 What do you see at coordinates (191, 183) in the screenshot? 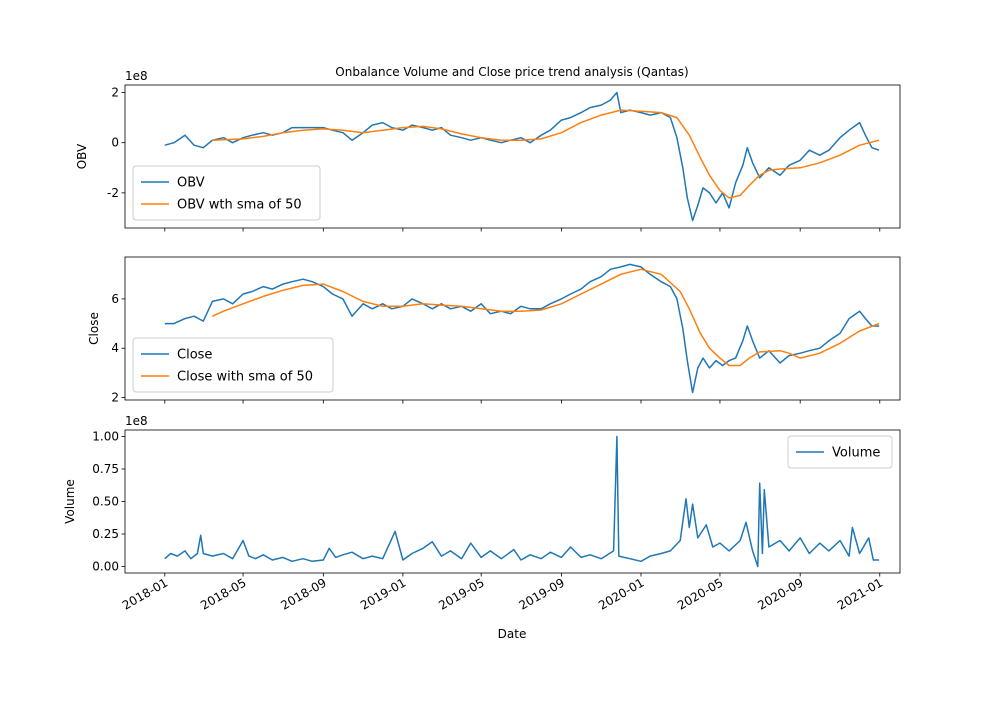
I see `legend-label-0-0: OBV` at bounding box center [191, 183].